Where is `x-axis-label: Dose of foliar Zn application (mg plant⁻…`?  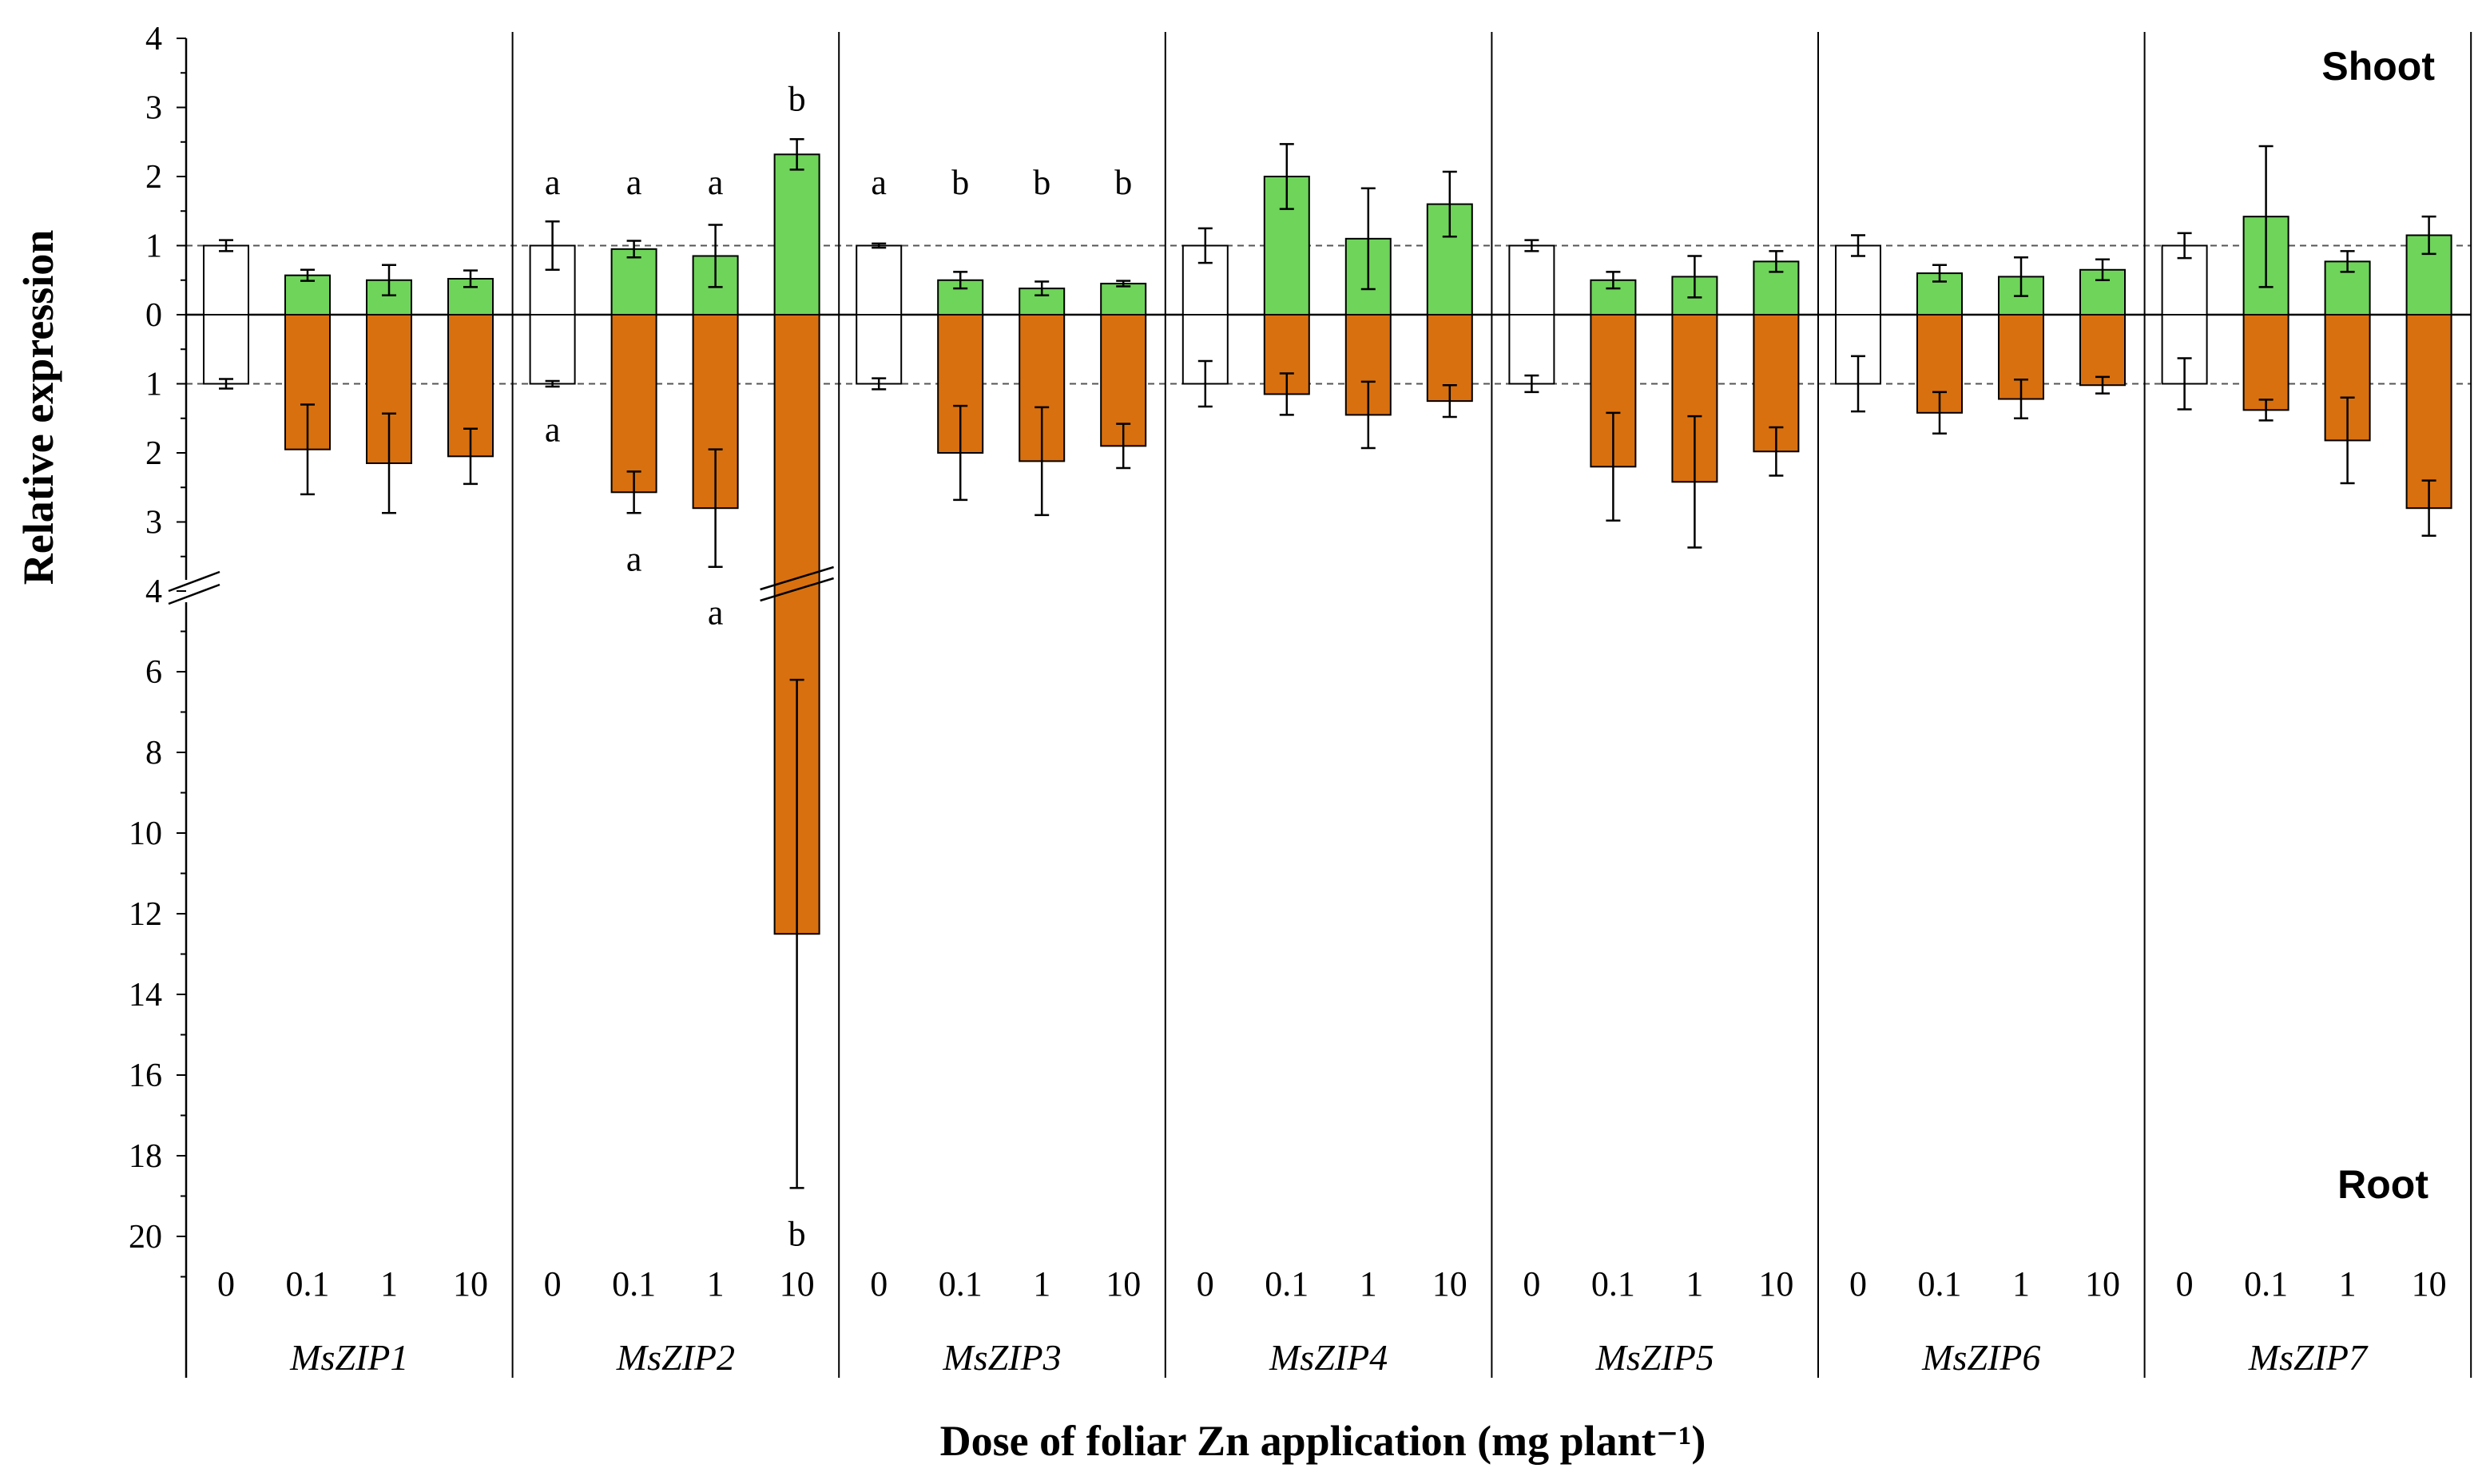
x-axis-label: Dose of foliar Zn application (mg plant⁻… is located at coordinates (1323, 1441).